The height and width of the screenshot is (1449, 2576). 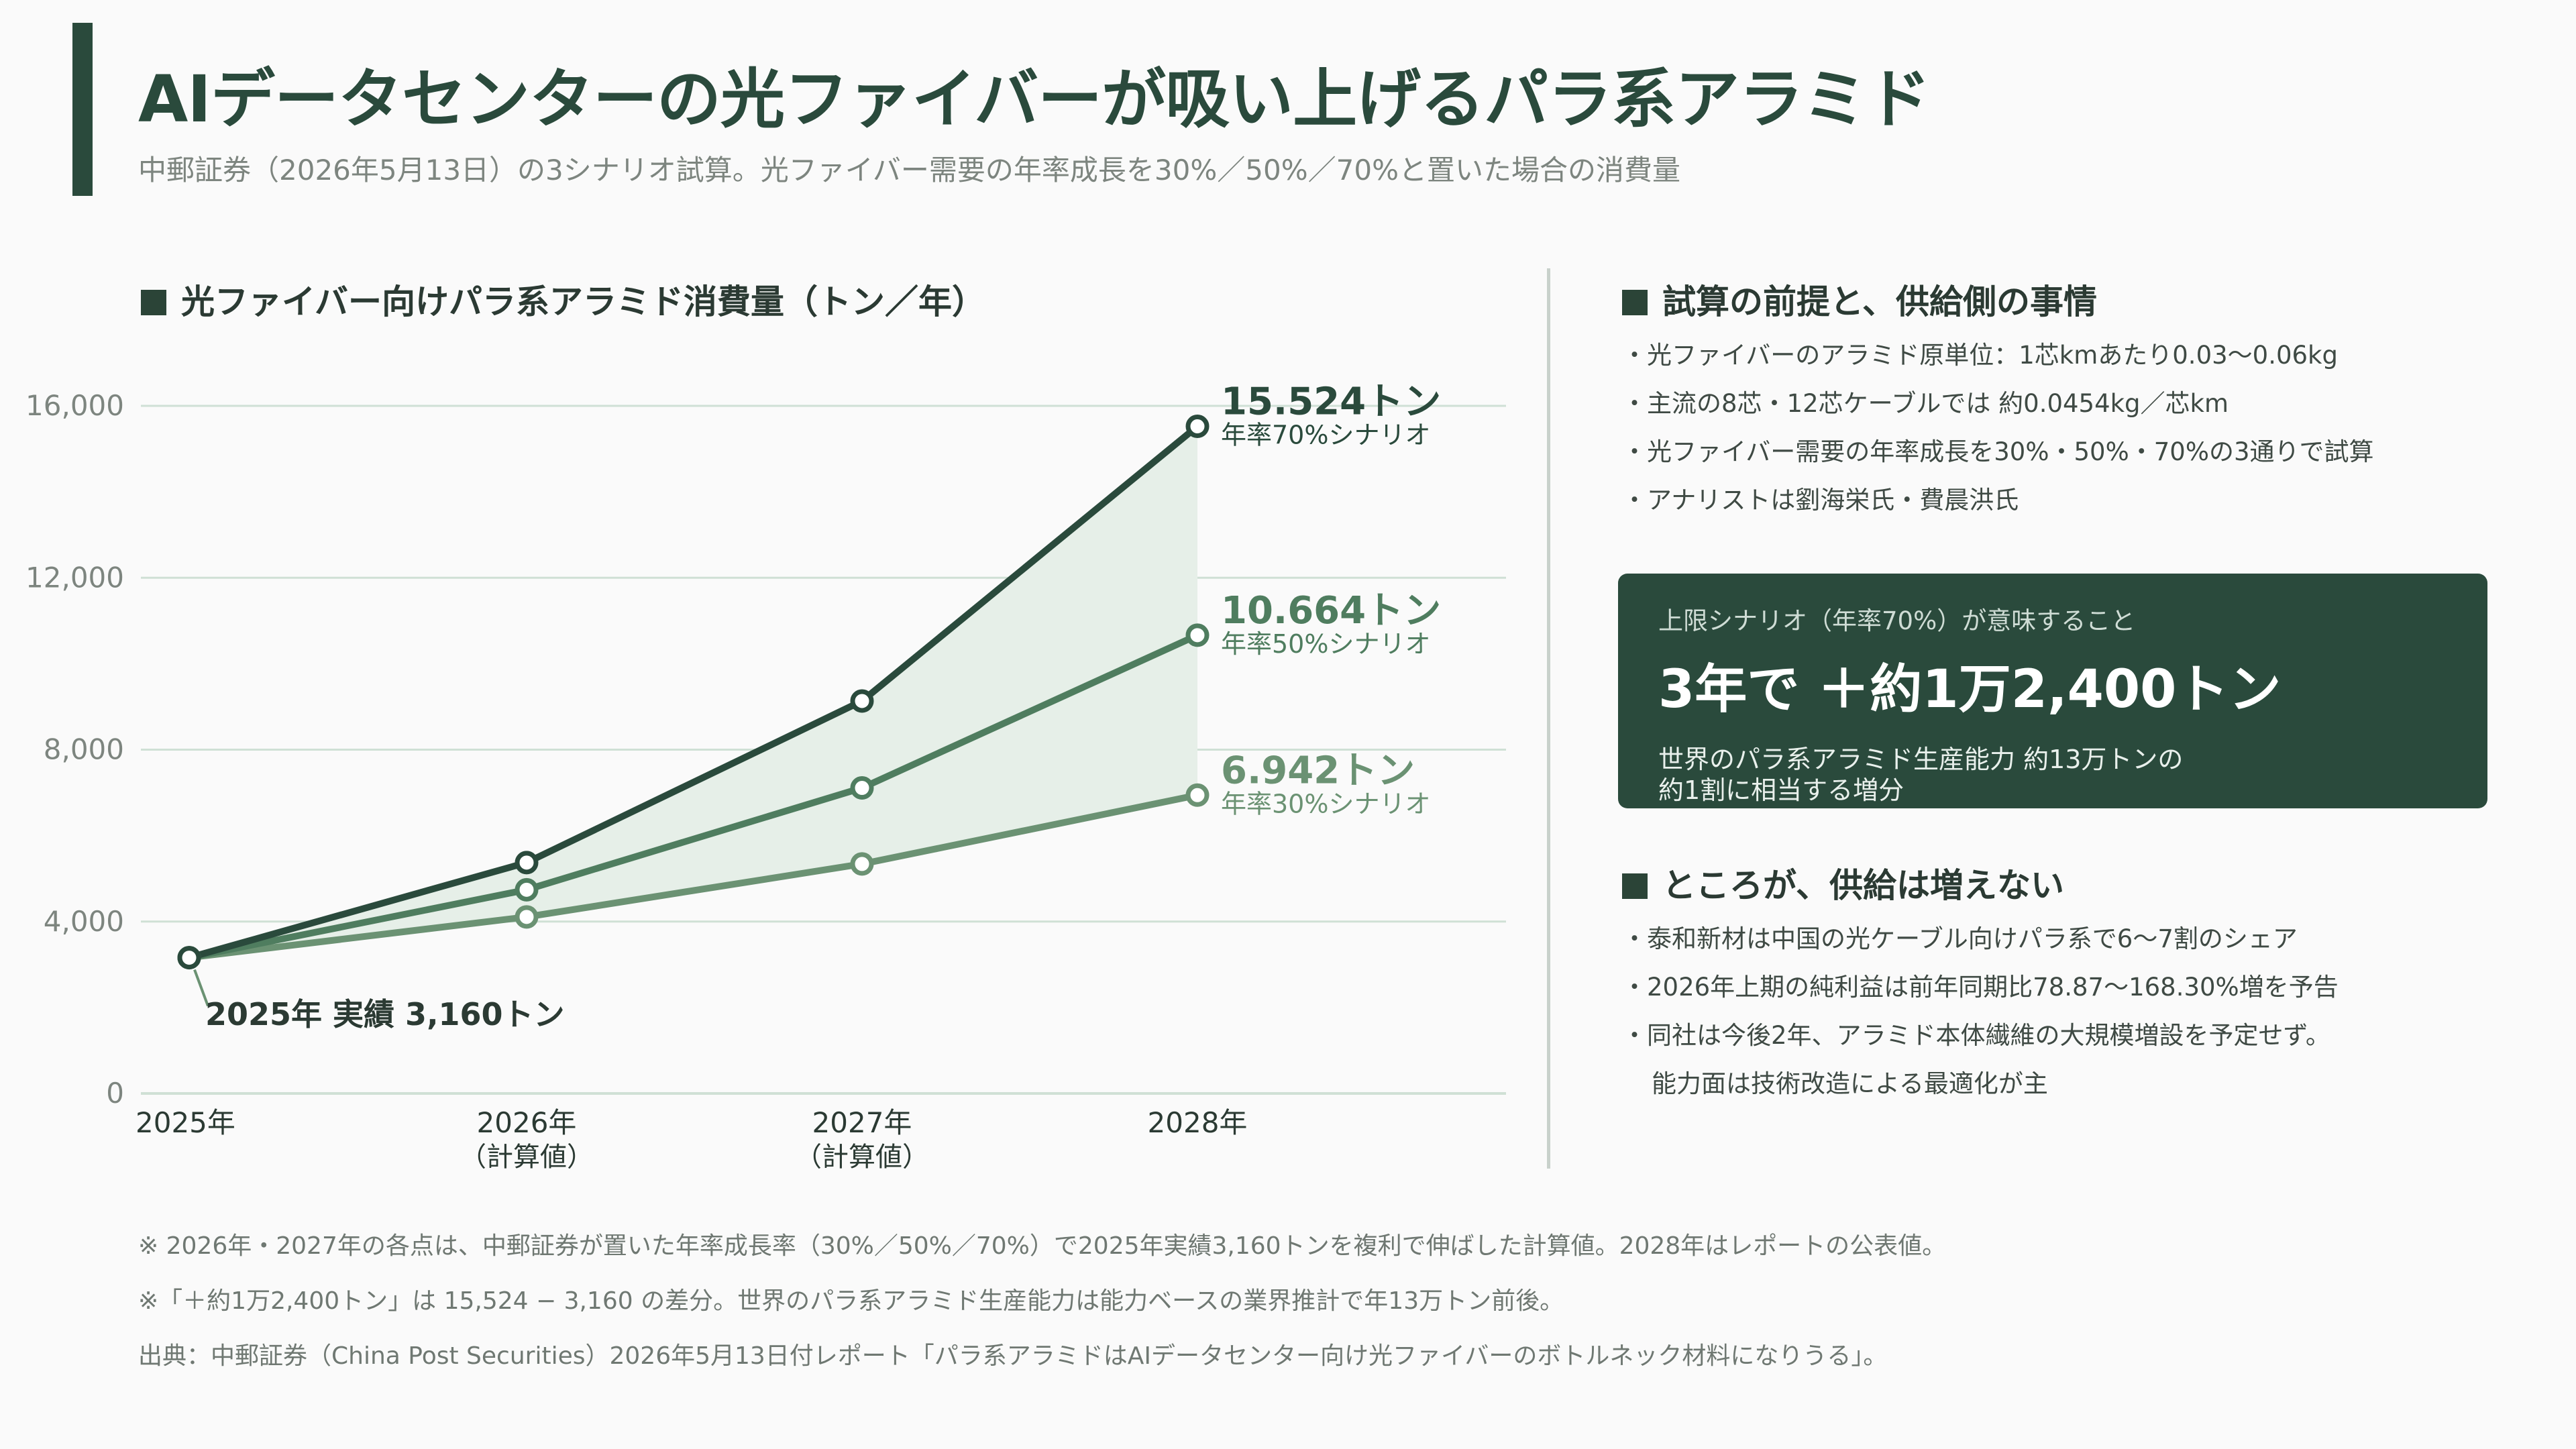 I want to click on annotation-leader-line, so click(x=201, y=988).